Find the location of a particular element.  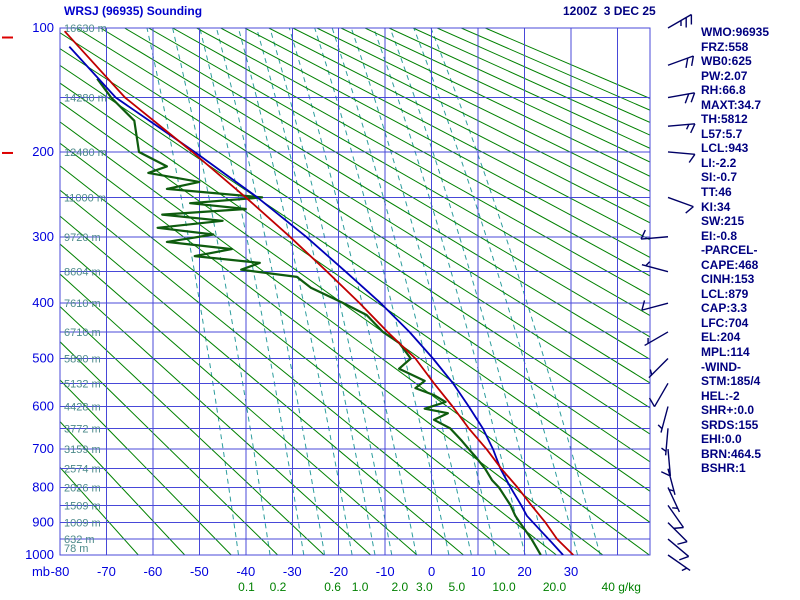

svg-text: 7610 m is located at coordinates (82, 304).